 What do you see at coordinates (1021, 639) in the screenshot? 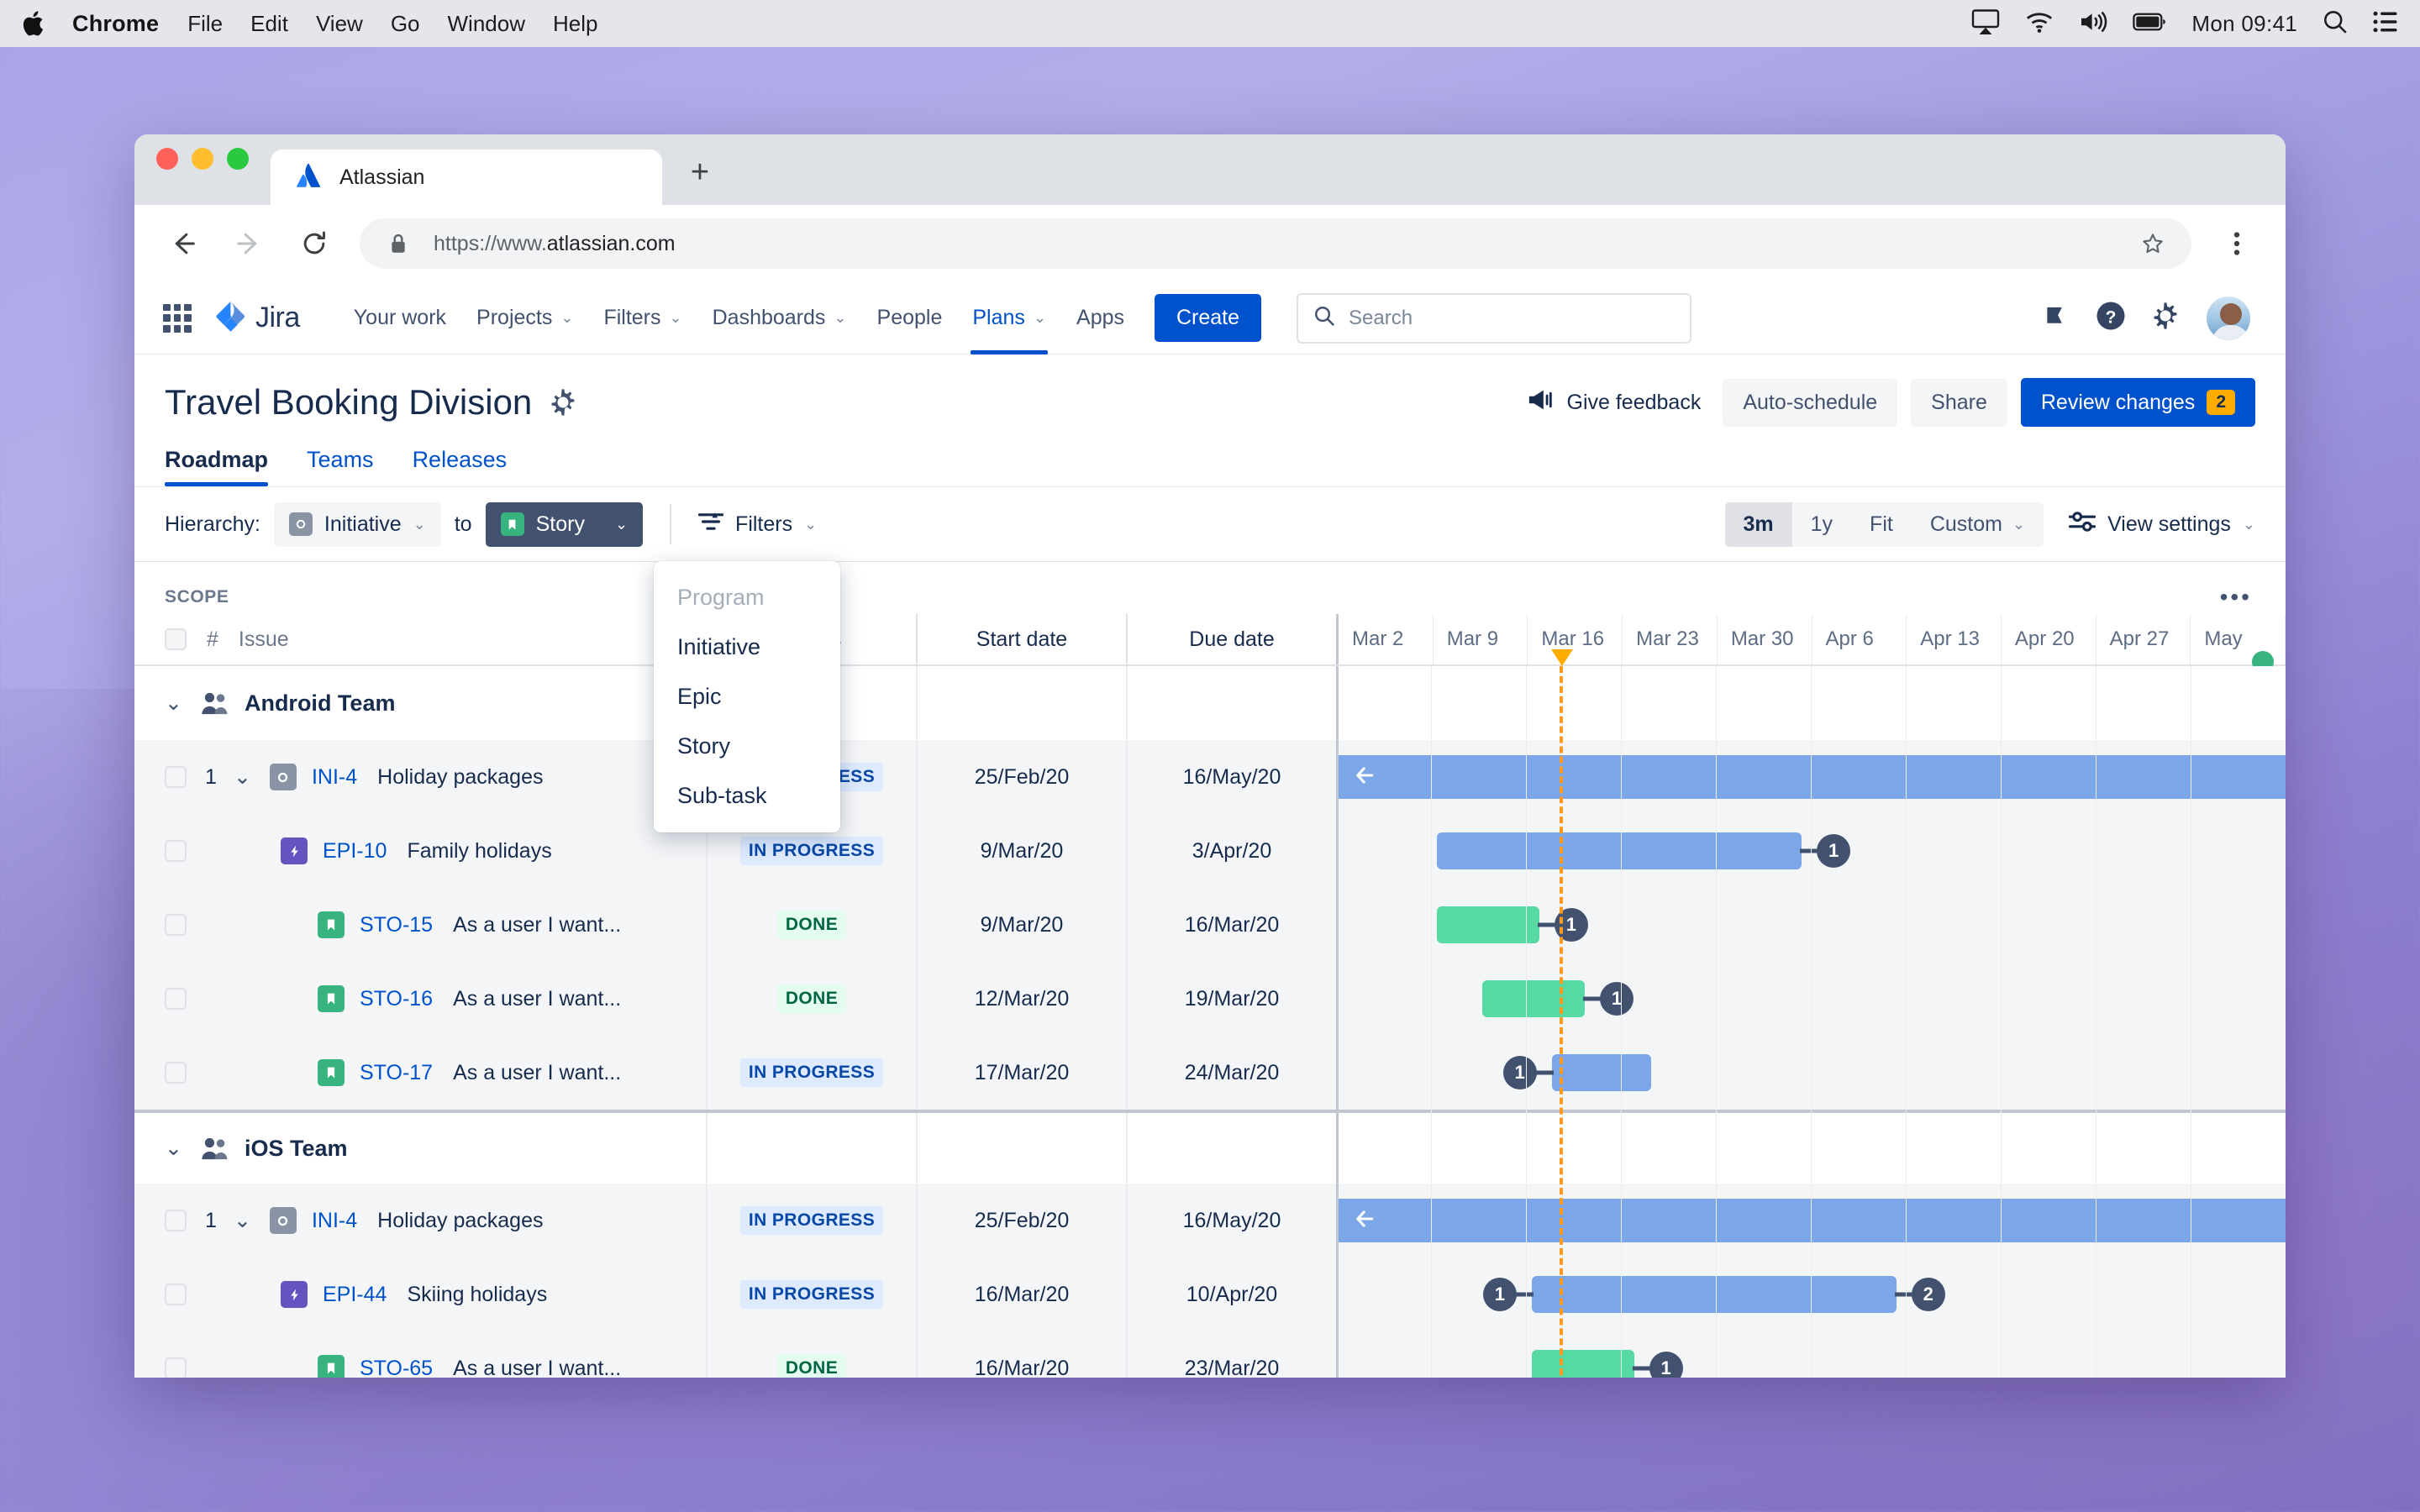
I see `start-date-column-header: Start date` at bounding box center [1021, 639].